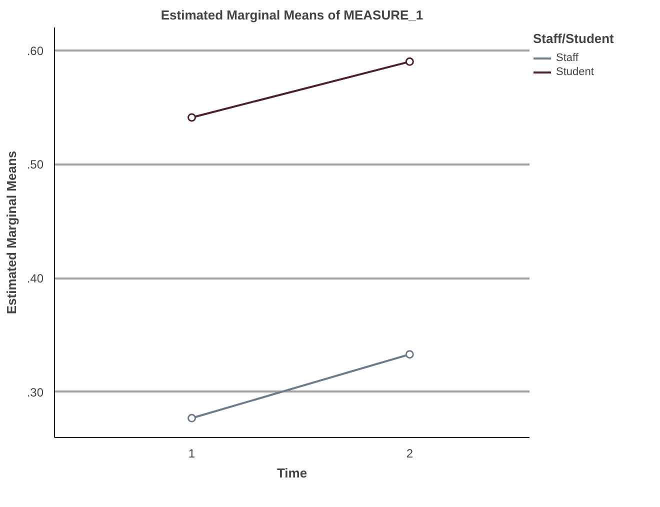  Describe the element at coordinates (292, 473) in the screenshot. I see `x-axis-title: Time` at that location.